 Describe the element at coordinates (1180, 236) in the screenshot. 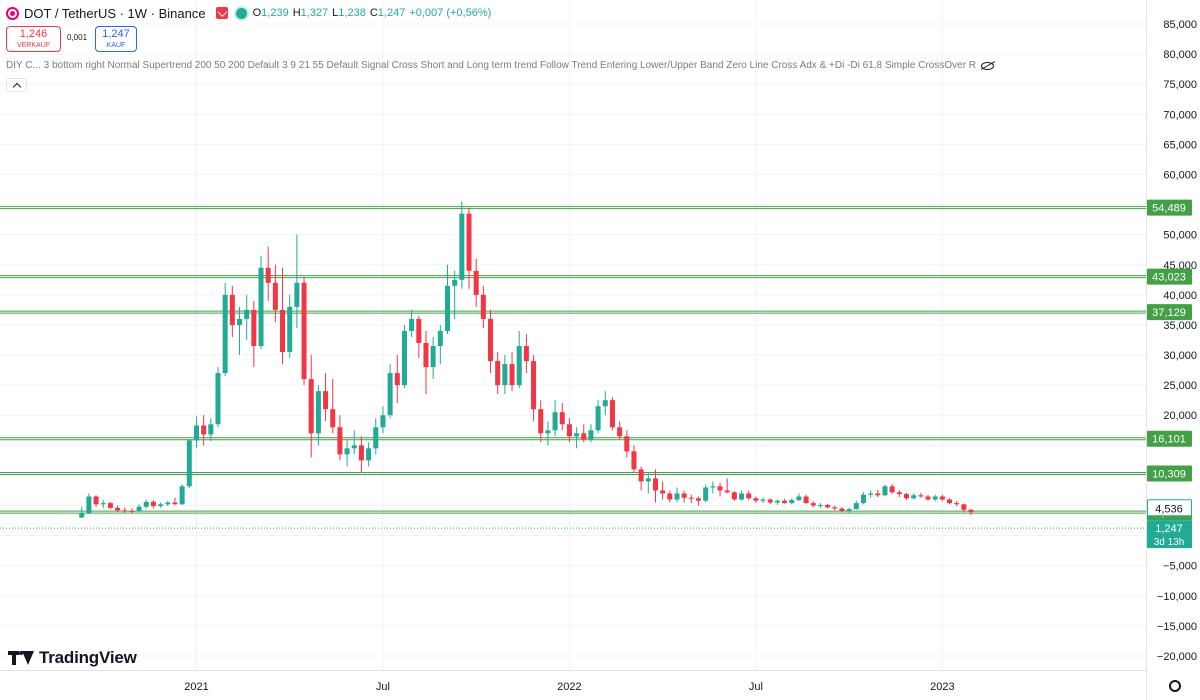

I see `y-tick-label: 50,000` at that location.